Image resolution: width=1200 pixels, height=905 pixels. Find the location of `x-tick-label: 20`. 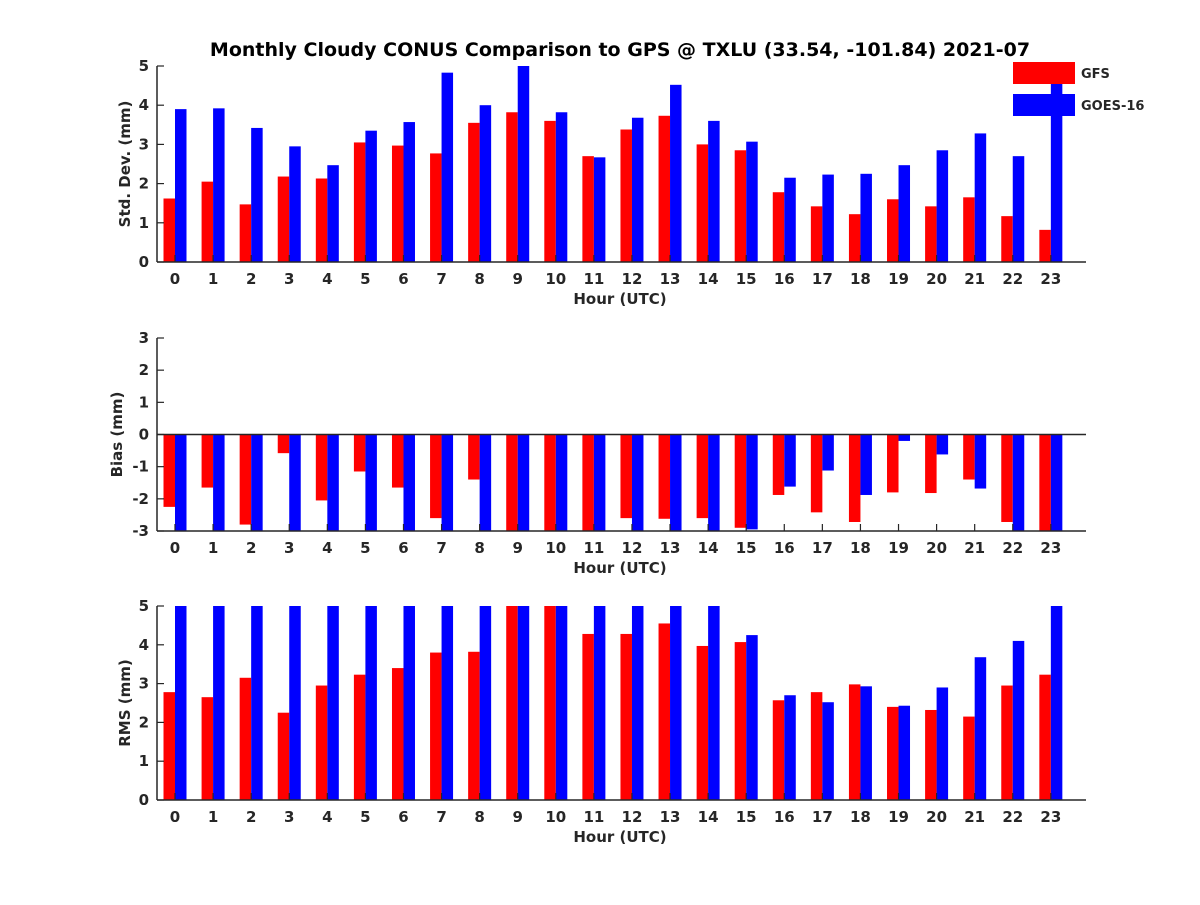

x-tick-label: 20 is located at coordinates (936, 279).